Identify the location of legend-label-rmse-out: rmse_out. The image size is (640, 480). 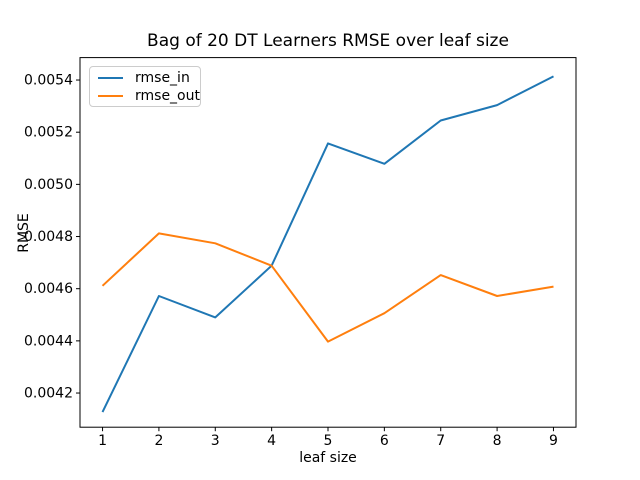
(167, 96).